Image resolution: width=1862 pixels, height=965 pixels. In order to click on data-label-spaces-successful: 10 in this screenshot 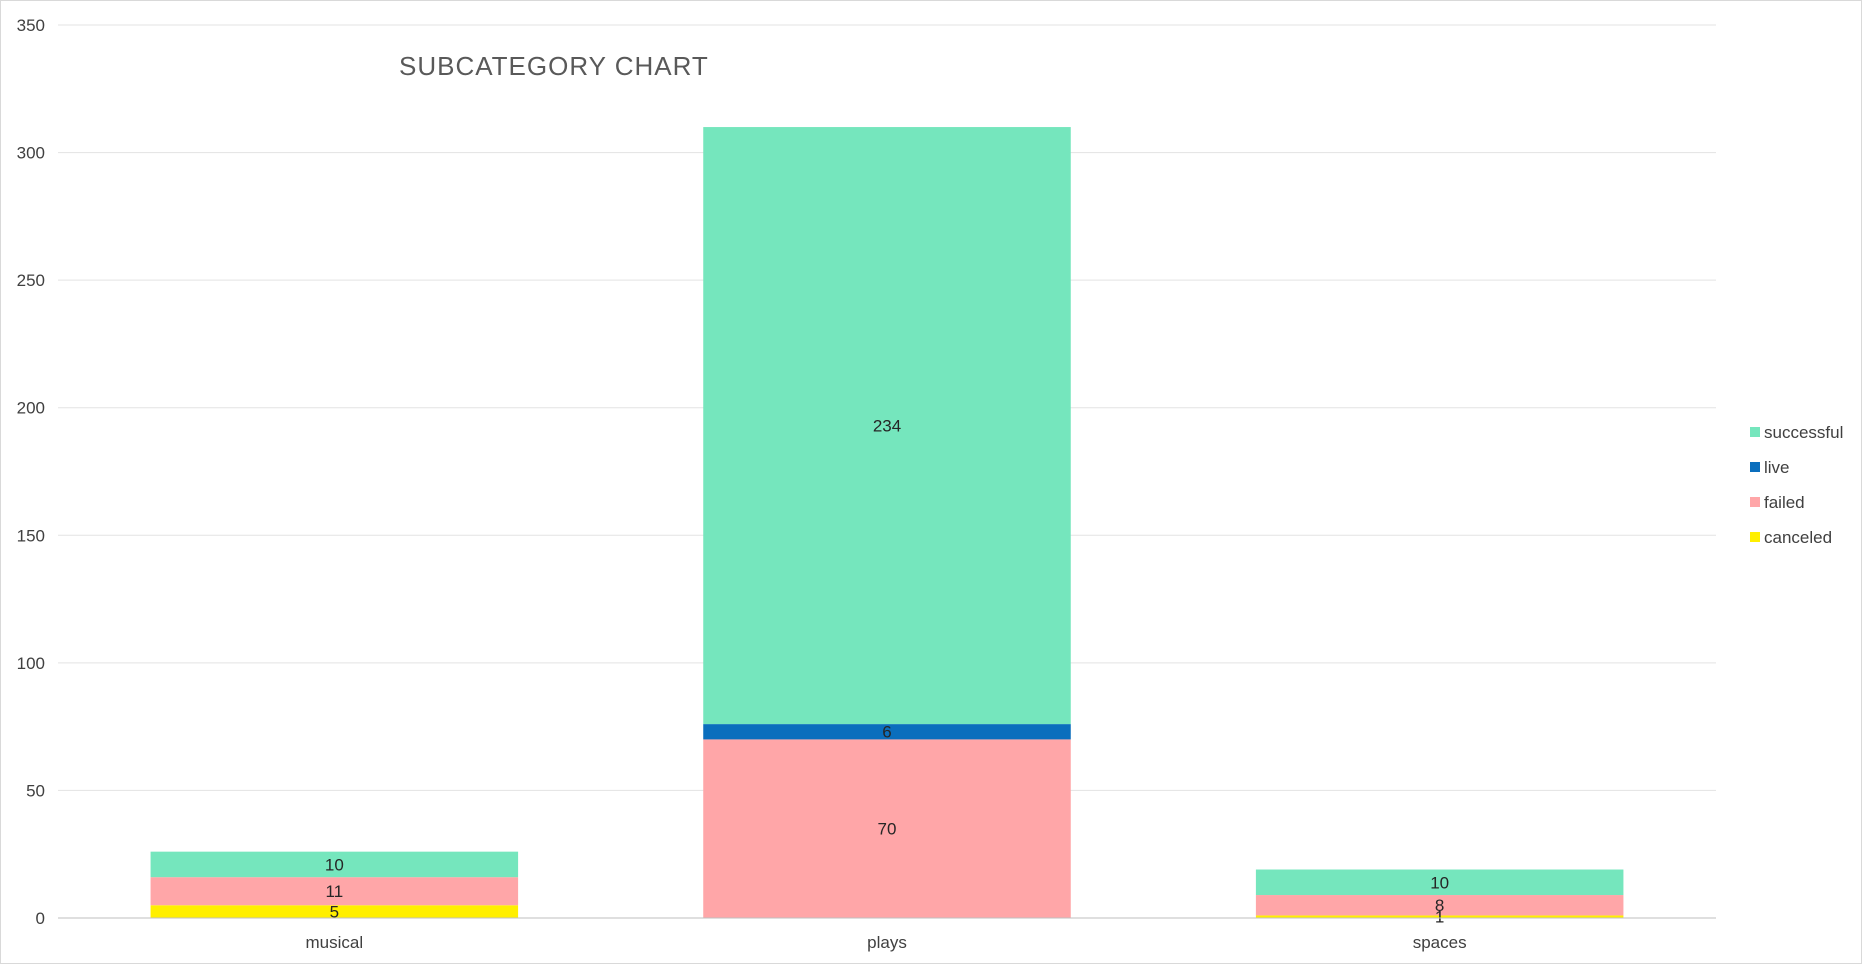, I will do `click(1439, 882)`.